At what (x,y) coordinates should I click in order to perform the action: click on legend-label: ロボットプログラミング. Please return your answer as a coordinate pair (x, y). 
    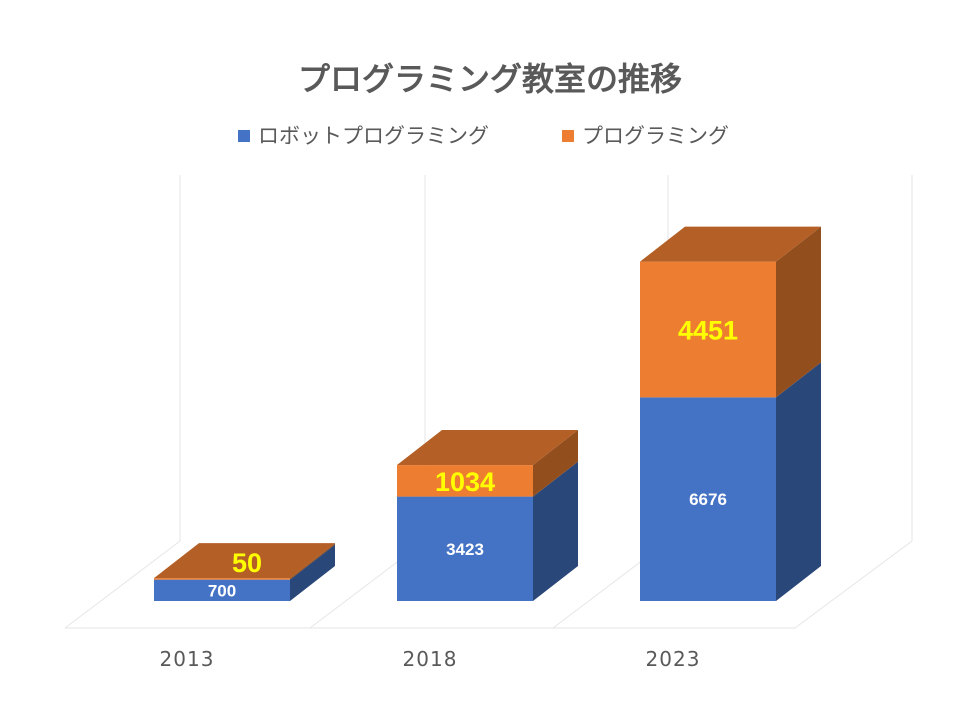
    Looking at the image, I should click on (373, 136).